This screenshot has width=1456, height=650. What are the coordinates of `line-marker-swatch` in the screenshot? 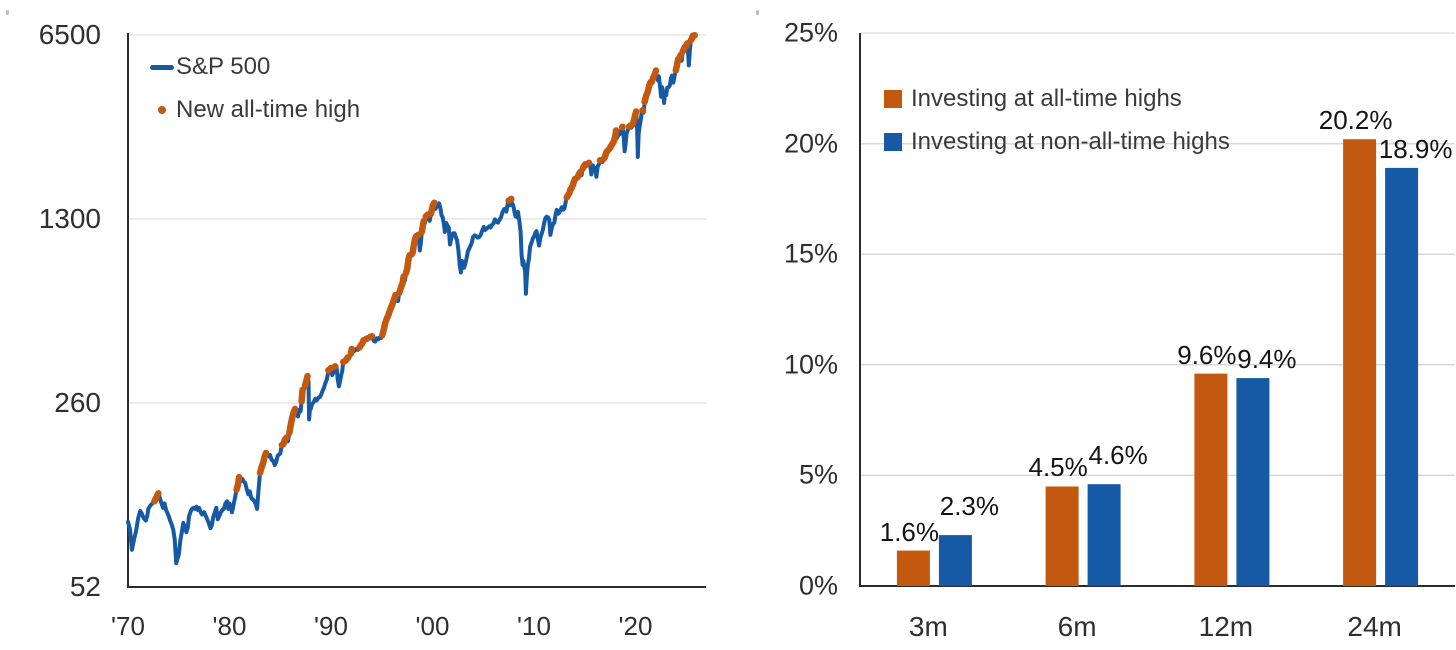 It's located at (162, 67).